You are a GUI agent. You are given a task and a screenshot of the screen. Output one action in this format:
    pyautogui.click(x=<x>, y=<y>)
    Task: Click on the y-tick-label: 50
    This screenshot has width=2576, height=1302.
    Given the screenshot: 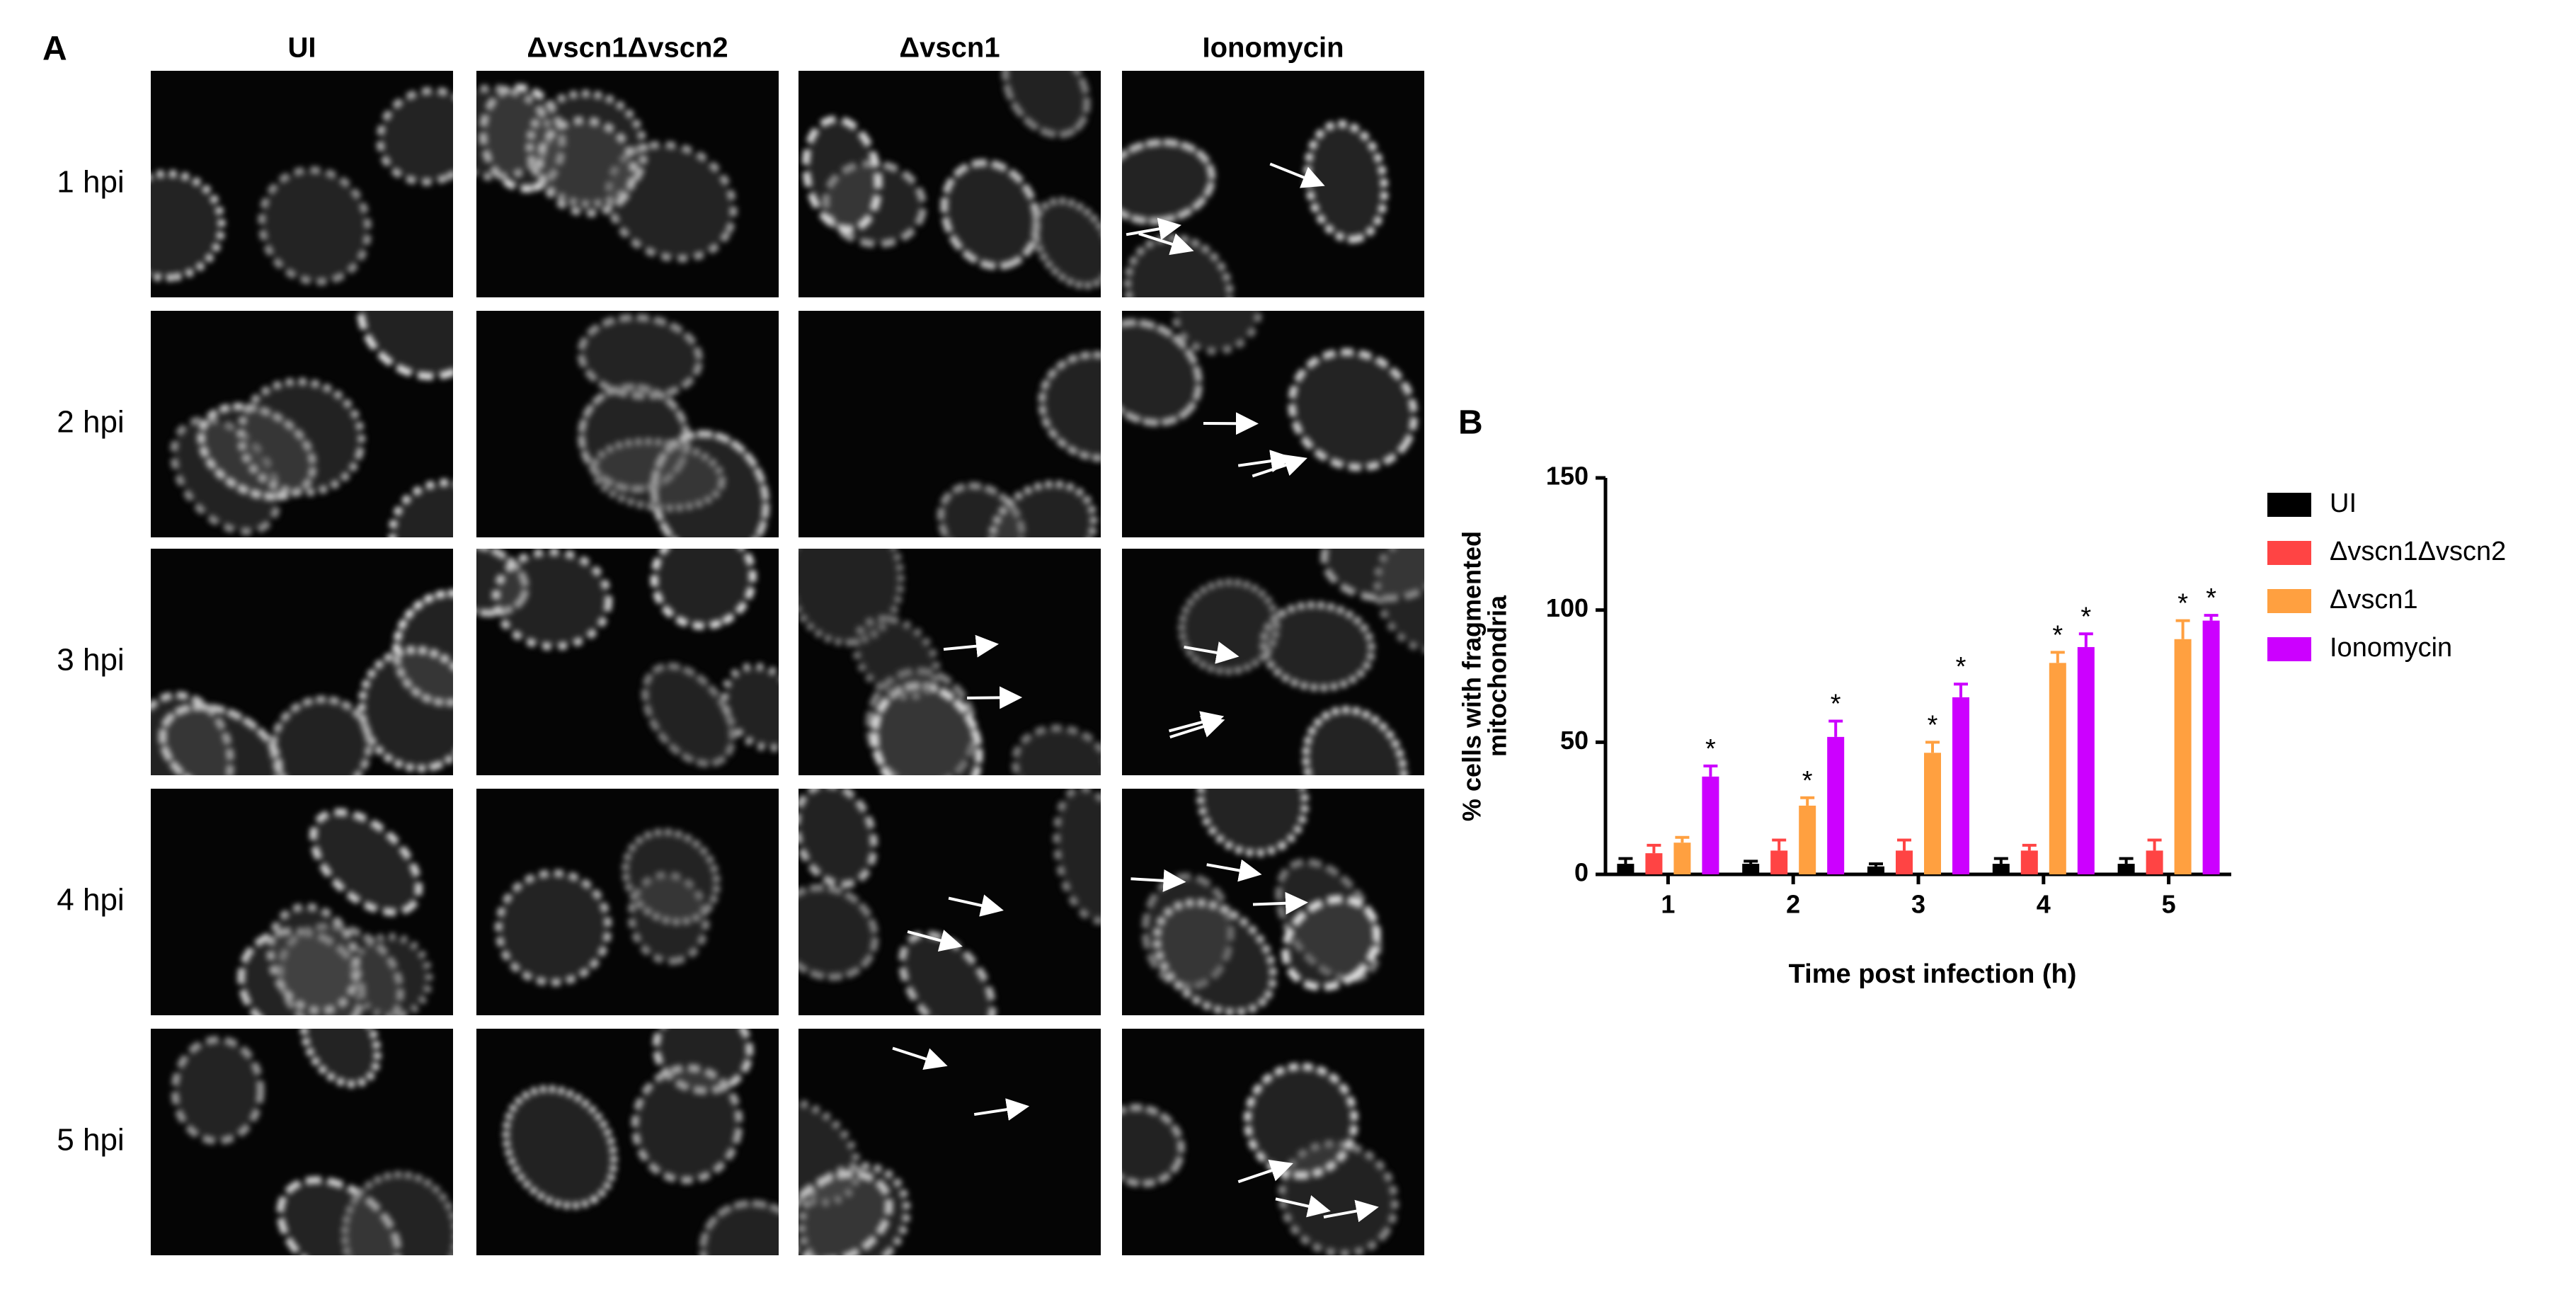 What is the action you would take?
    pyautogui.click(x=1574, y=740)
    